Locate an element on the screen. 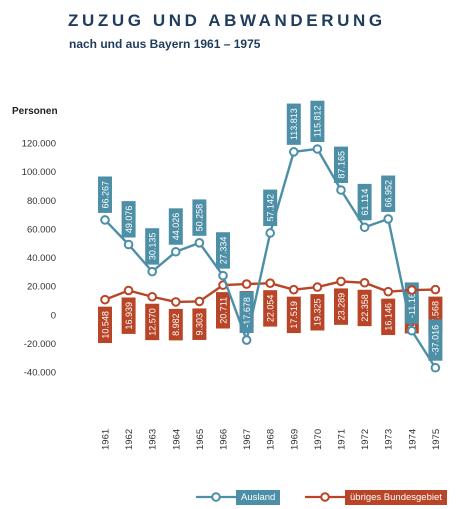 This screenshot has height=509, width=460. data-label-text: 20.711 is located at coordinates (223, 310).